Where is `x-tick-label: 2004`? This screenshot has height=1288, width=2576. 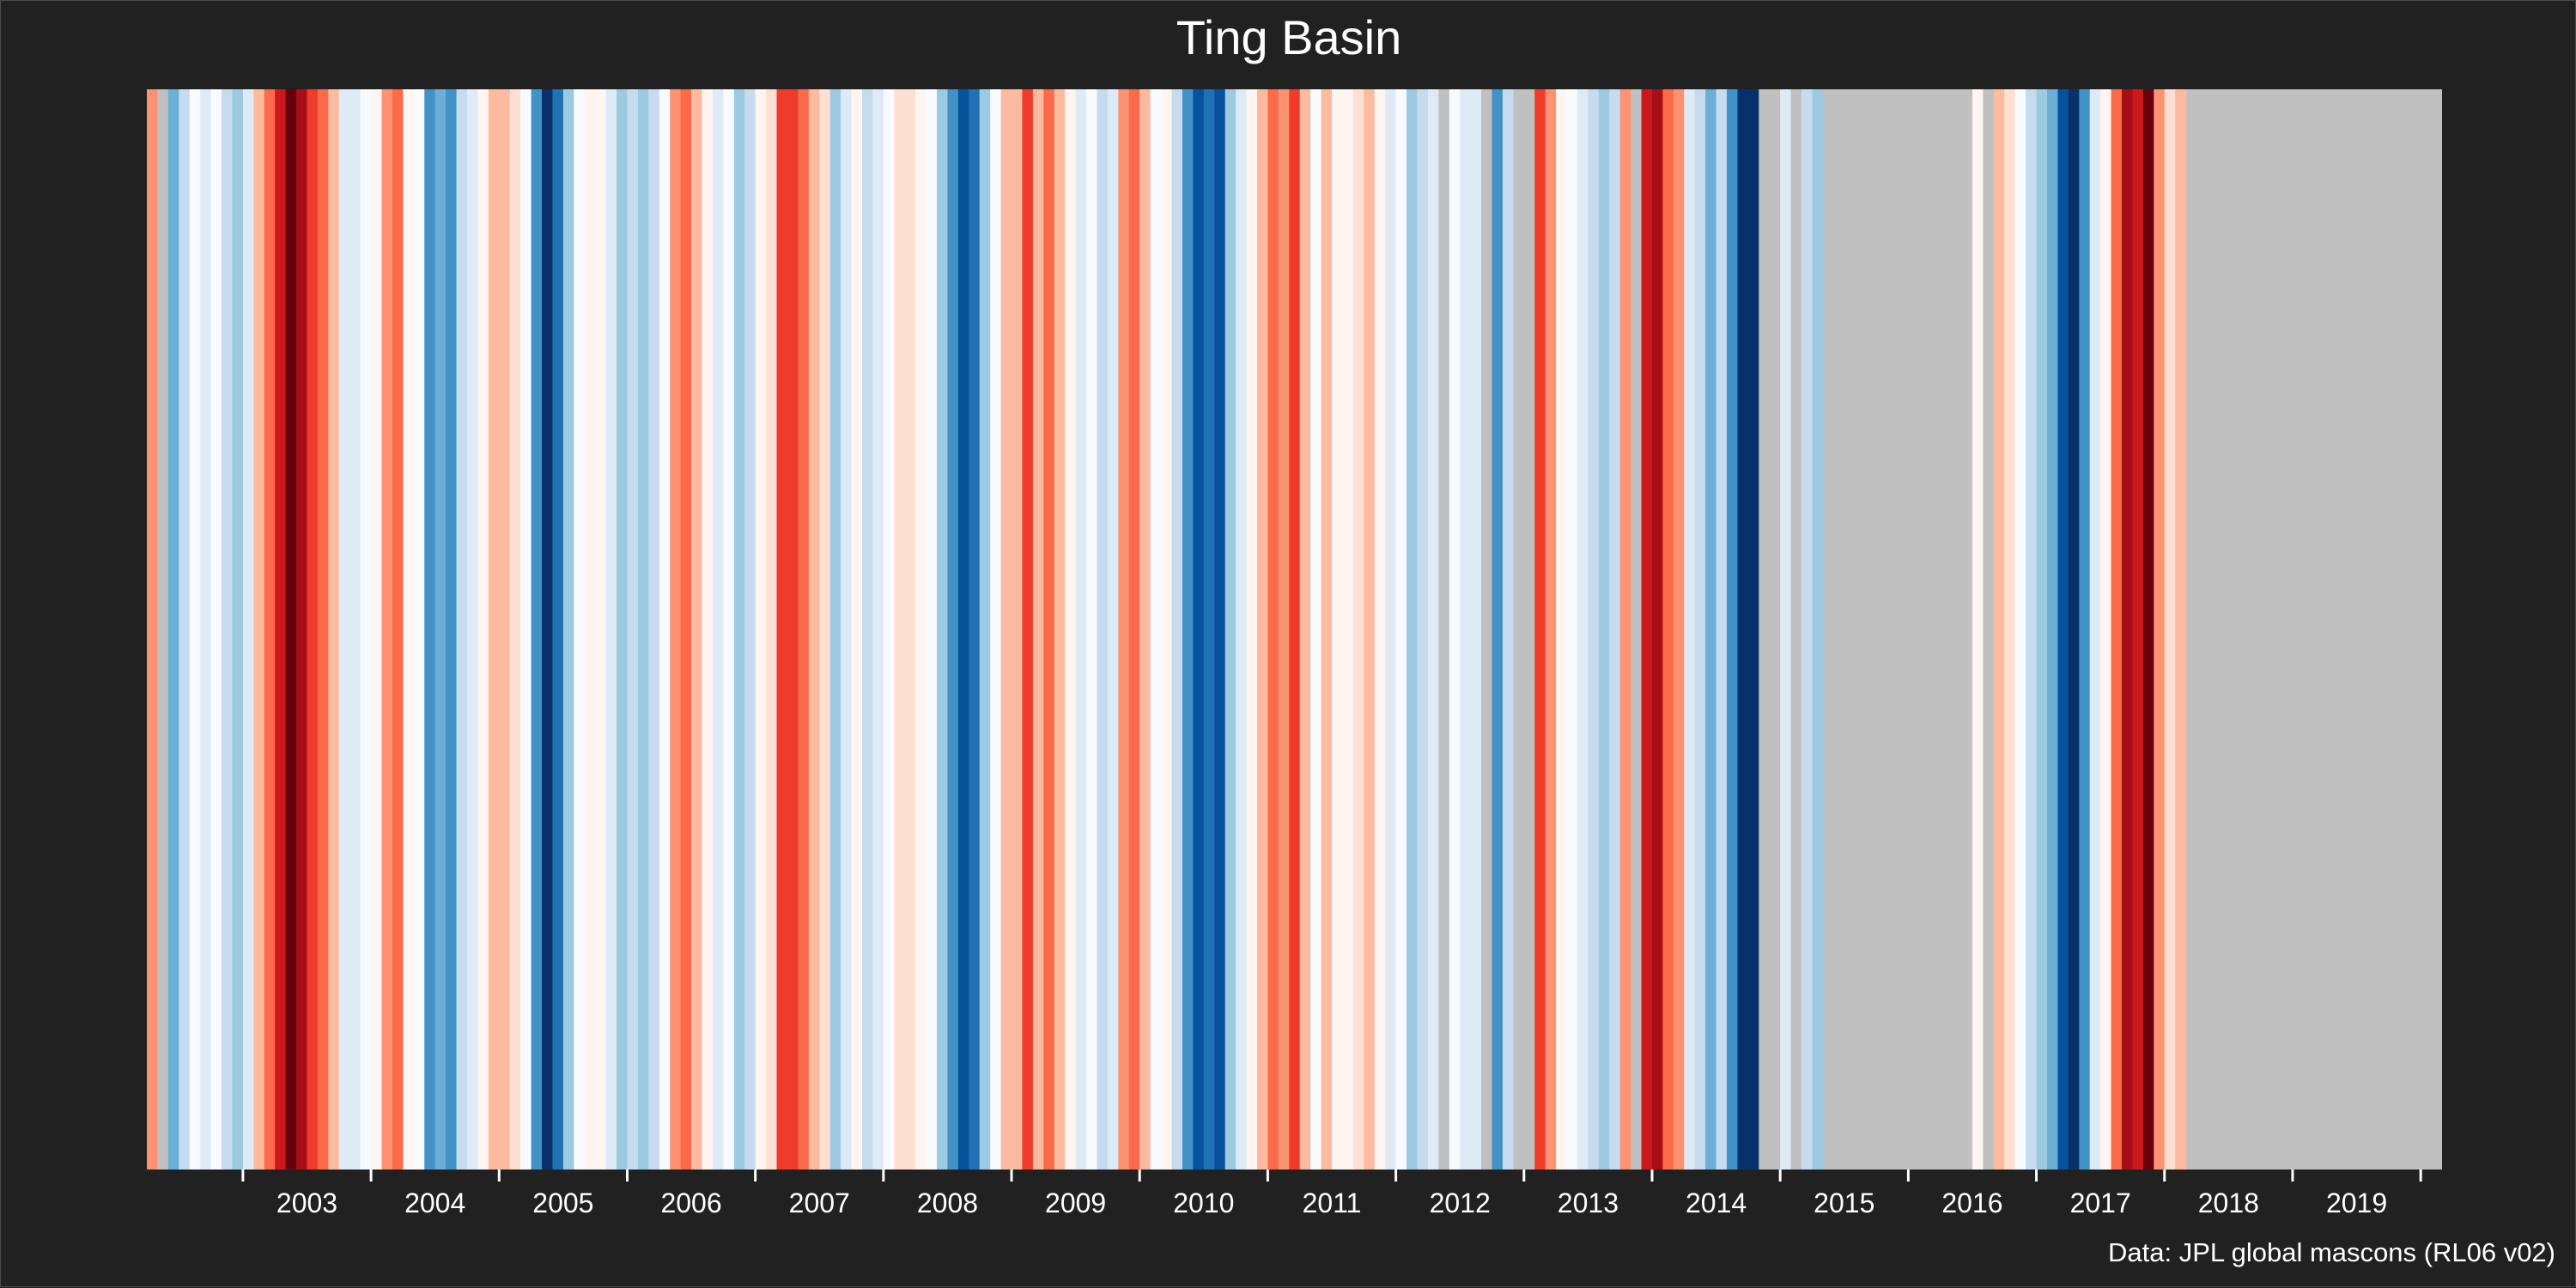
x-tick-label: 2004 is located at coordinates (434, 1203).